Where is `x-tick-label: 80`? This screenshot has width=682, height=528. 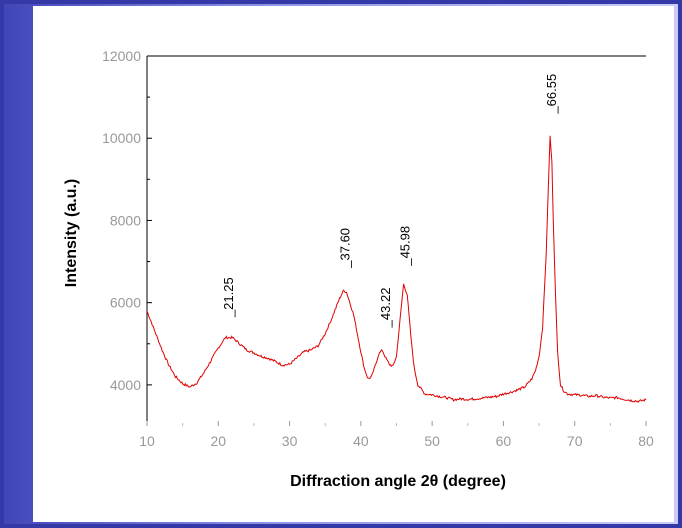
x-tick-label: 80 is located at coordinates (646, 441).